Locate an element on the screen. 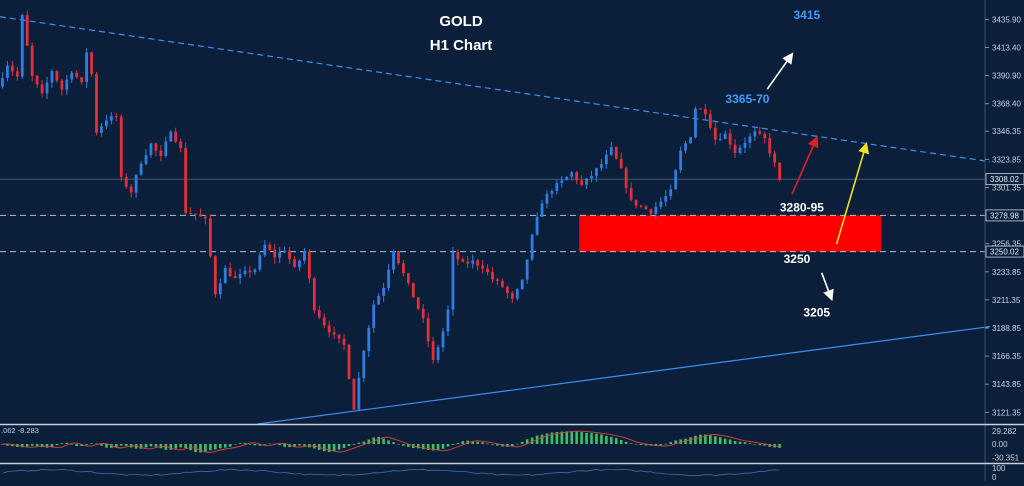 Image resolution: width=1024 pixels, height=486 pixels. annotation-3415: 3415 is located at coordinates (806, 15).